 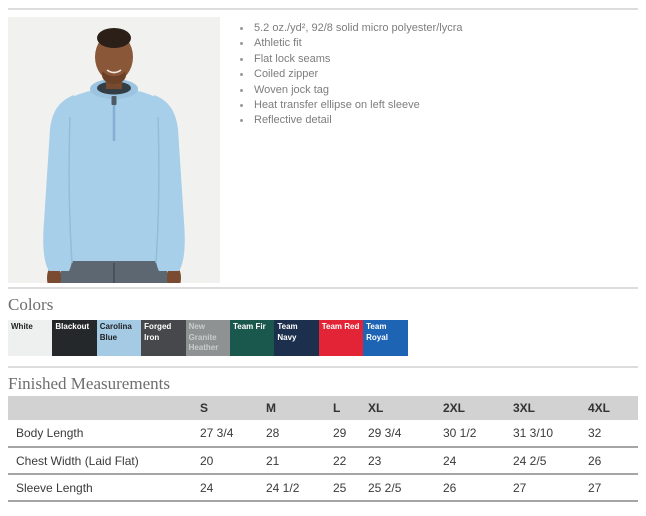 I want to click on top-divider, so click(x=323, y=9).